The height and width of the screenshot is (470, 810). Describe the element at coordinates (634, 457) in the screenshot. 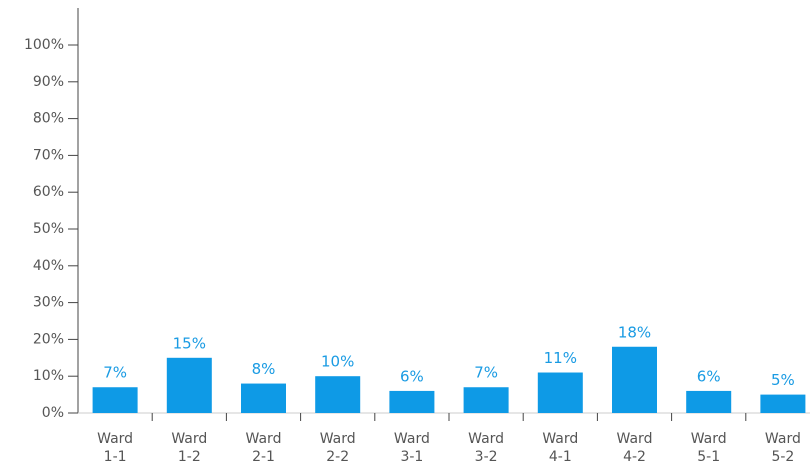

I see `x-tick-label-line: 4-2` at that location.